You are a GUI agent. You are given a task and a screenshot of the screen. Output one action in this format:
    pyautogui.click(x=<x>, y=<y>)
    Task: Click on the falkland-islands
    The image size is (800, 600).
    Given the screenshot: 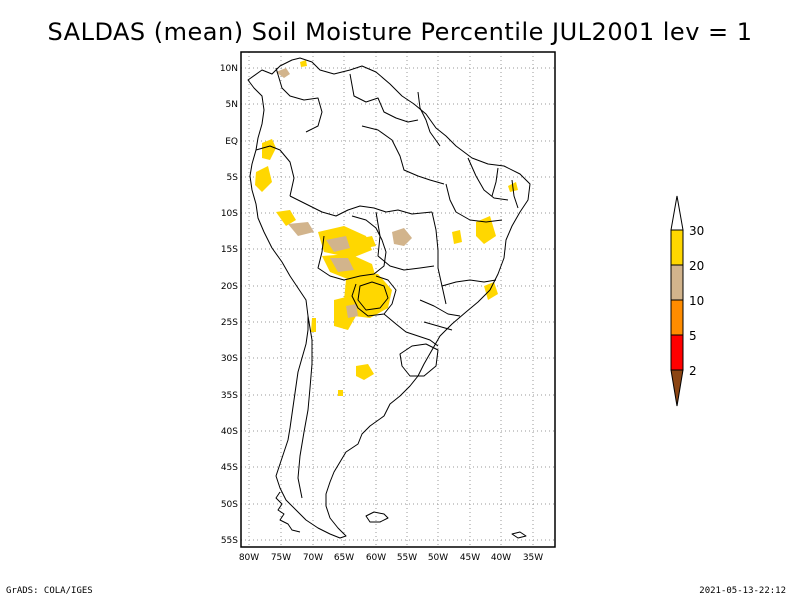 What is the action you would take?
    pyautogui.click(x=377, y=517)
    